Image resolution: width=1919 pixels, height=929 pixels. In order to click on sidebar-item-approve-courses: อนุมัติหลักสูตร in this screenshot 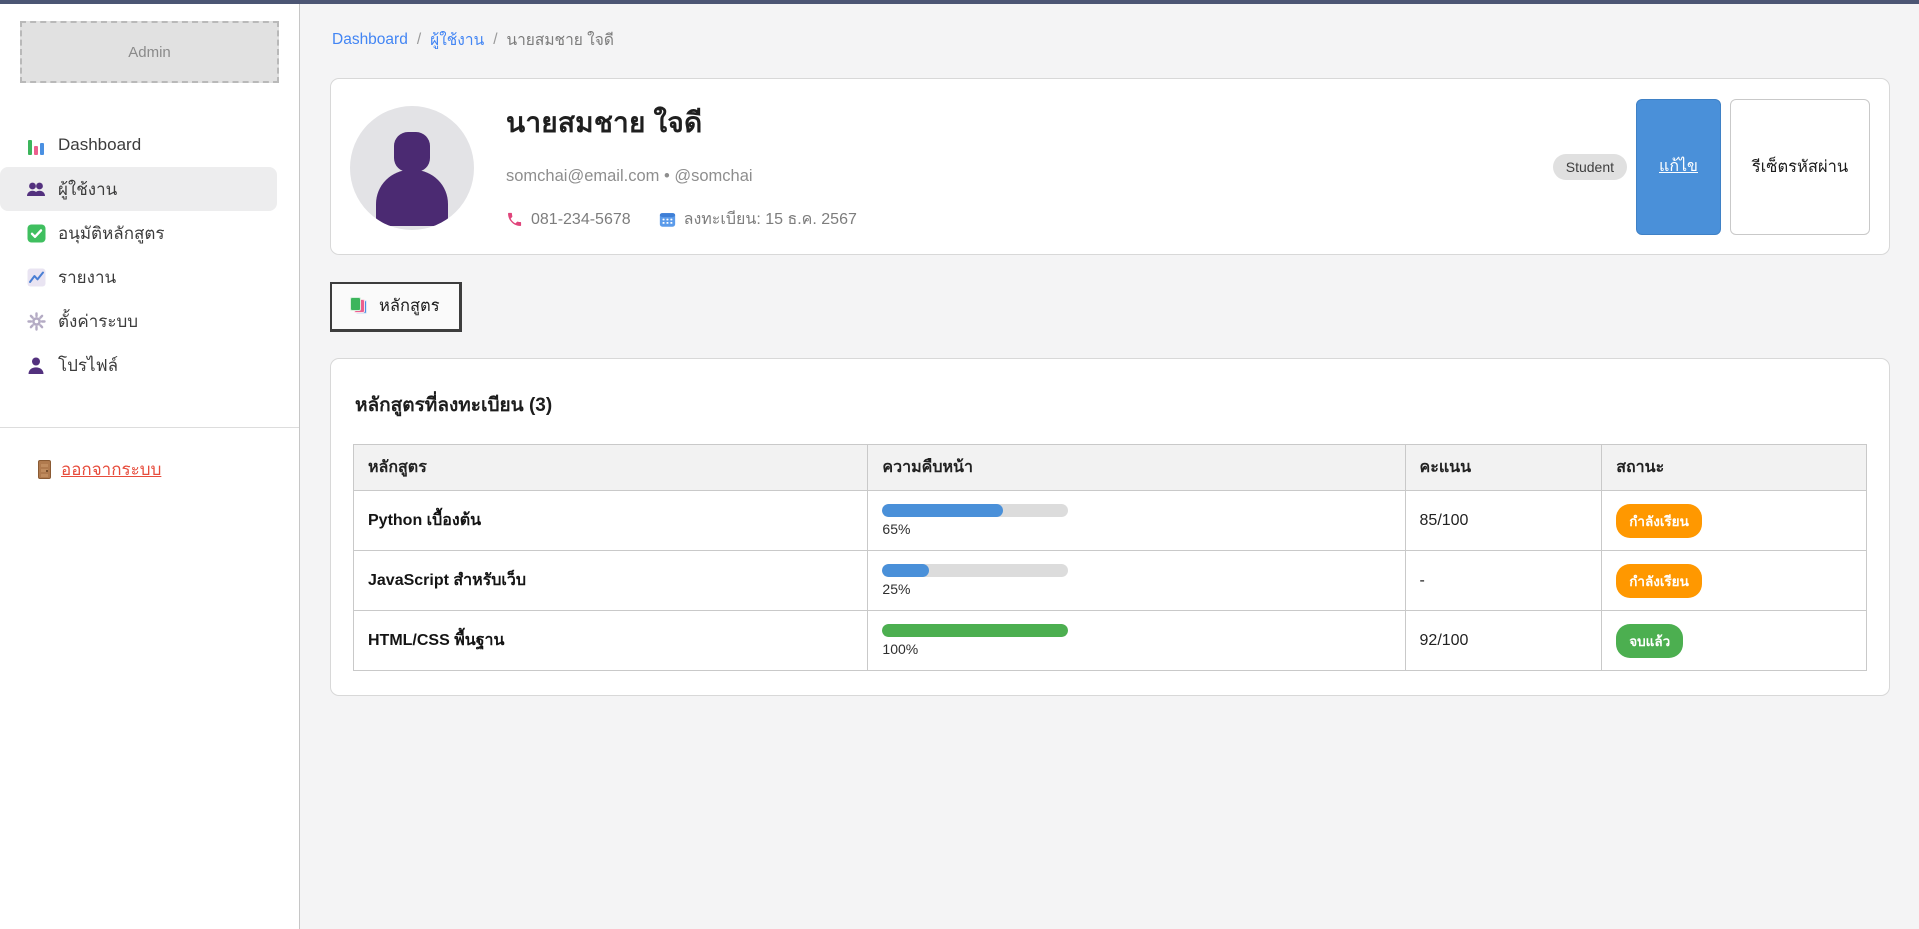, I will do `click(138, 233)`.